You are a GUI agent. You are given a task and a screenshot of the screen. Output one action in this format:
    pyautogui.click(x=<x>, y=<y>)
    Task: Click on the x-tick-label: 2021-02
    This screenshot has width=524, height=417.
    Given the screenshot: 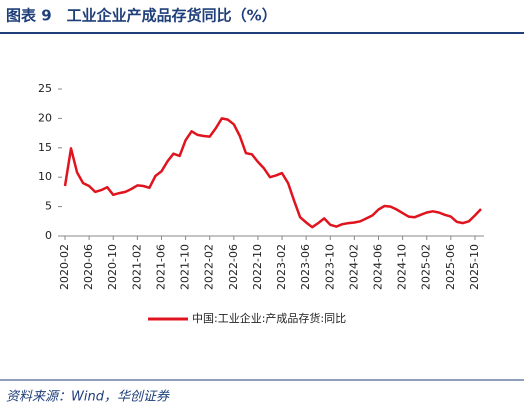 What is the action you would take?
    pyautogui.click(x=136, y=267)
    